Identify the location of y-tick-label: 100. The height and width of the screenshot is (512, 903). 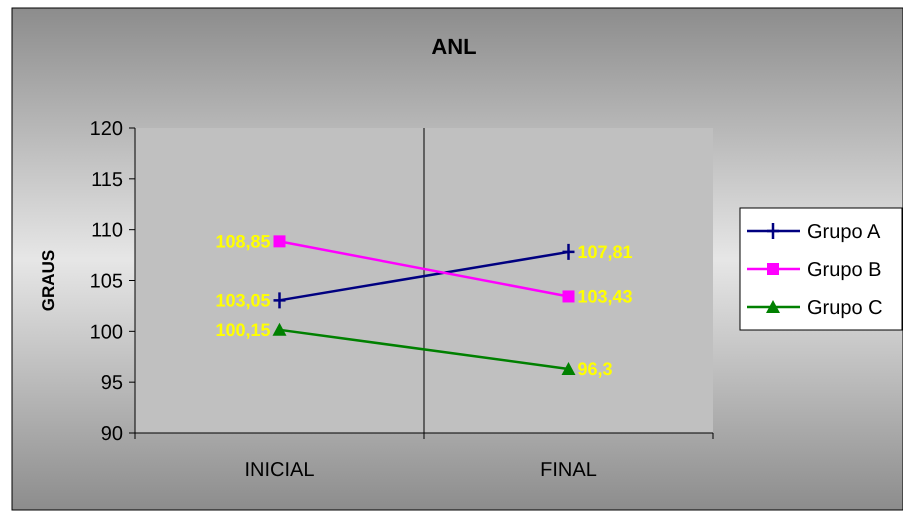
(106, 332).